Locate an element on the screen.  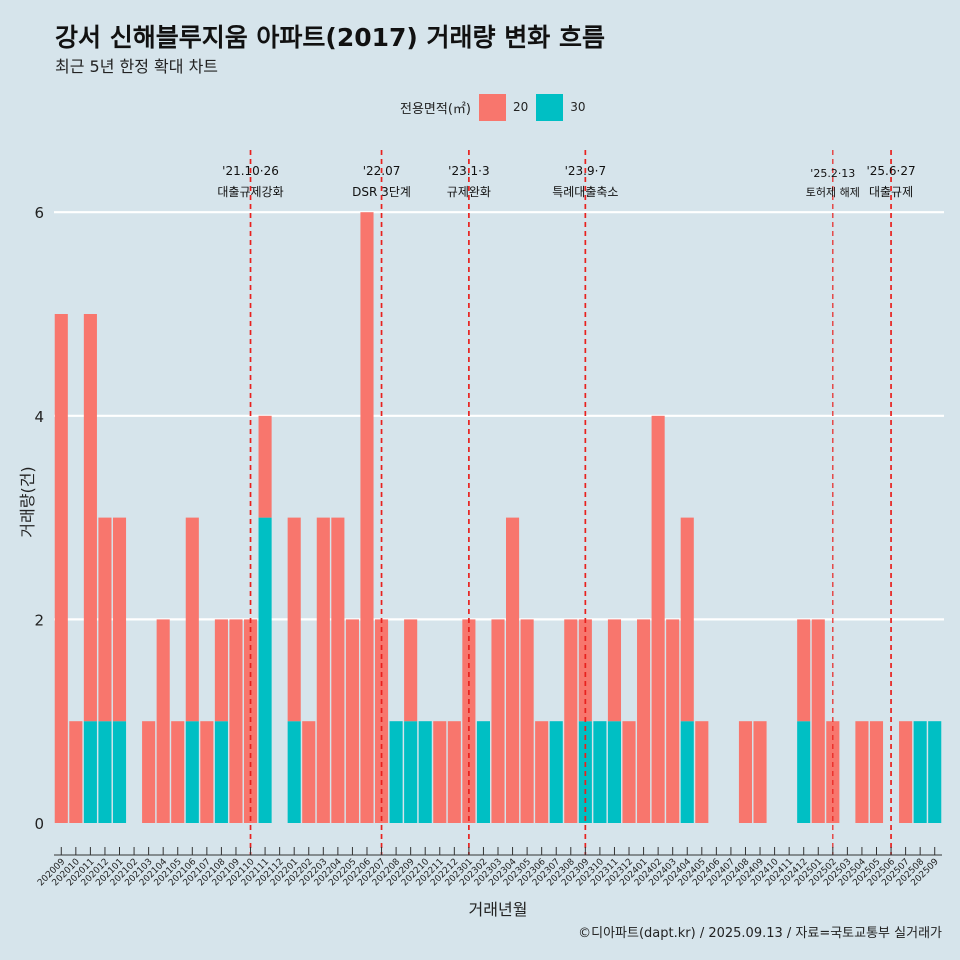
y-tick-label-2: 2 is located at coordinates (39, 620).